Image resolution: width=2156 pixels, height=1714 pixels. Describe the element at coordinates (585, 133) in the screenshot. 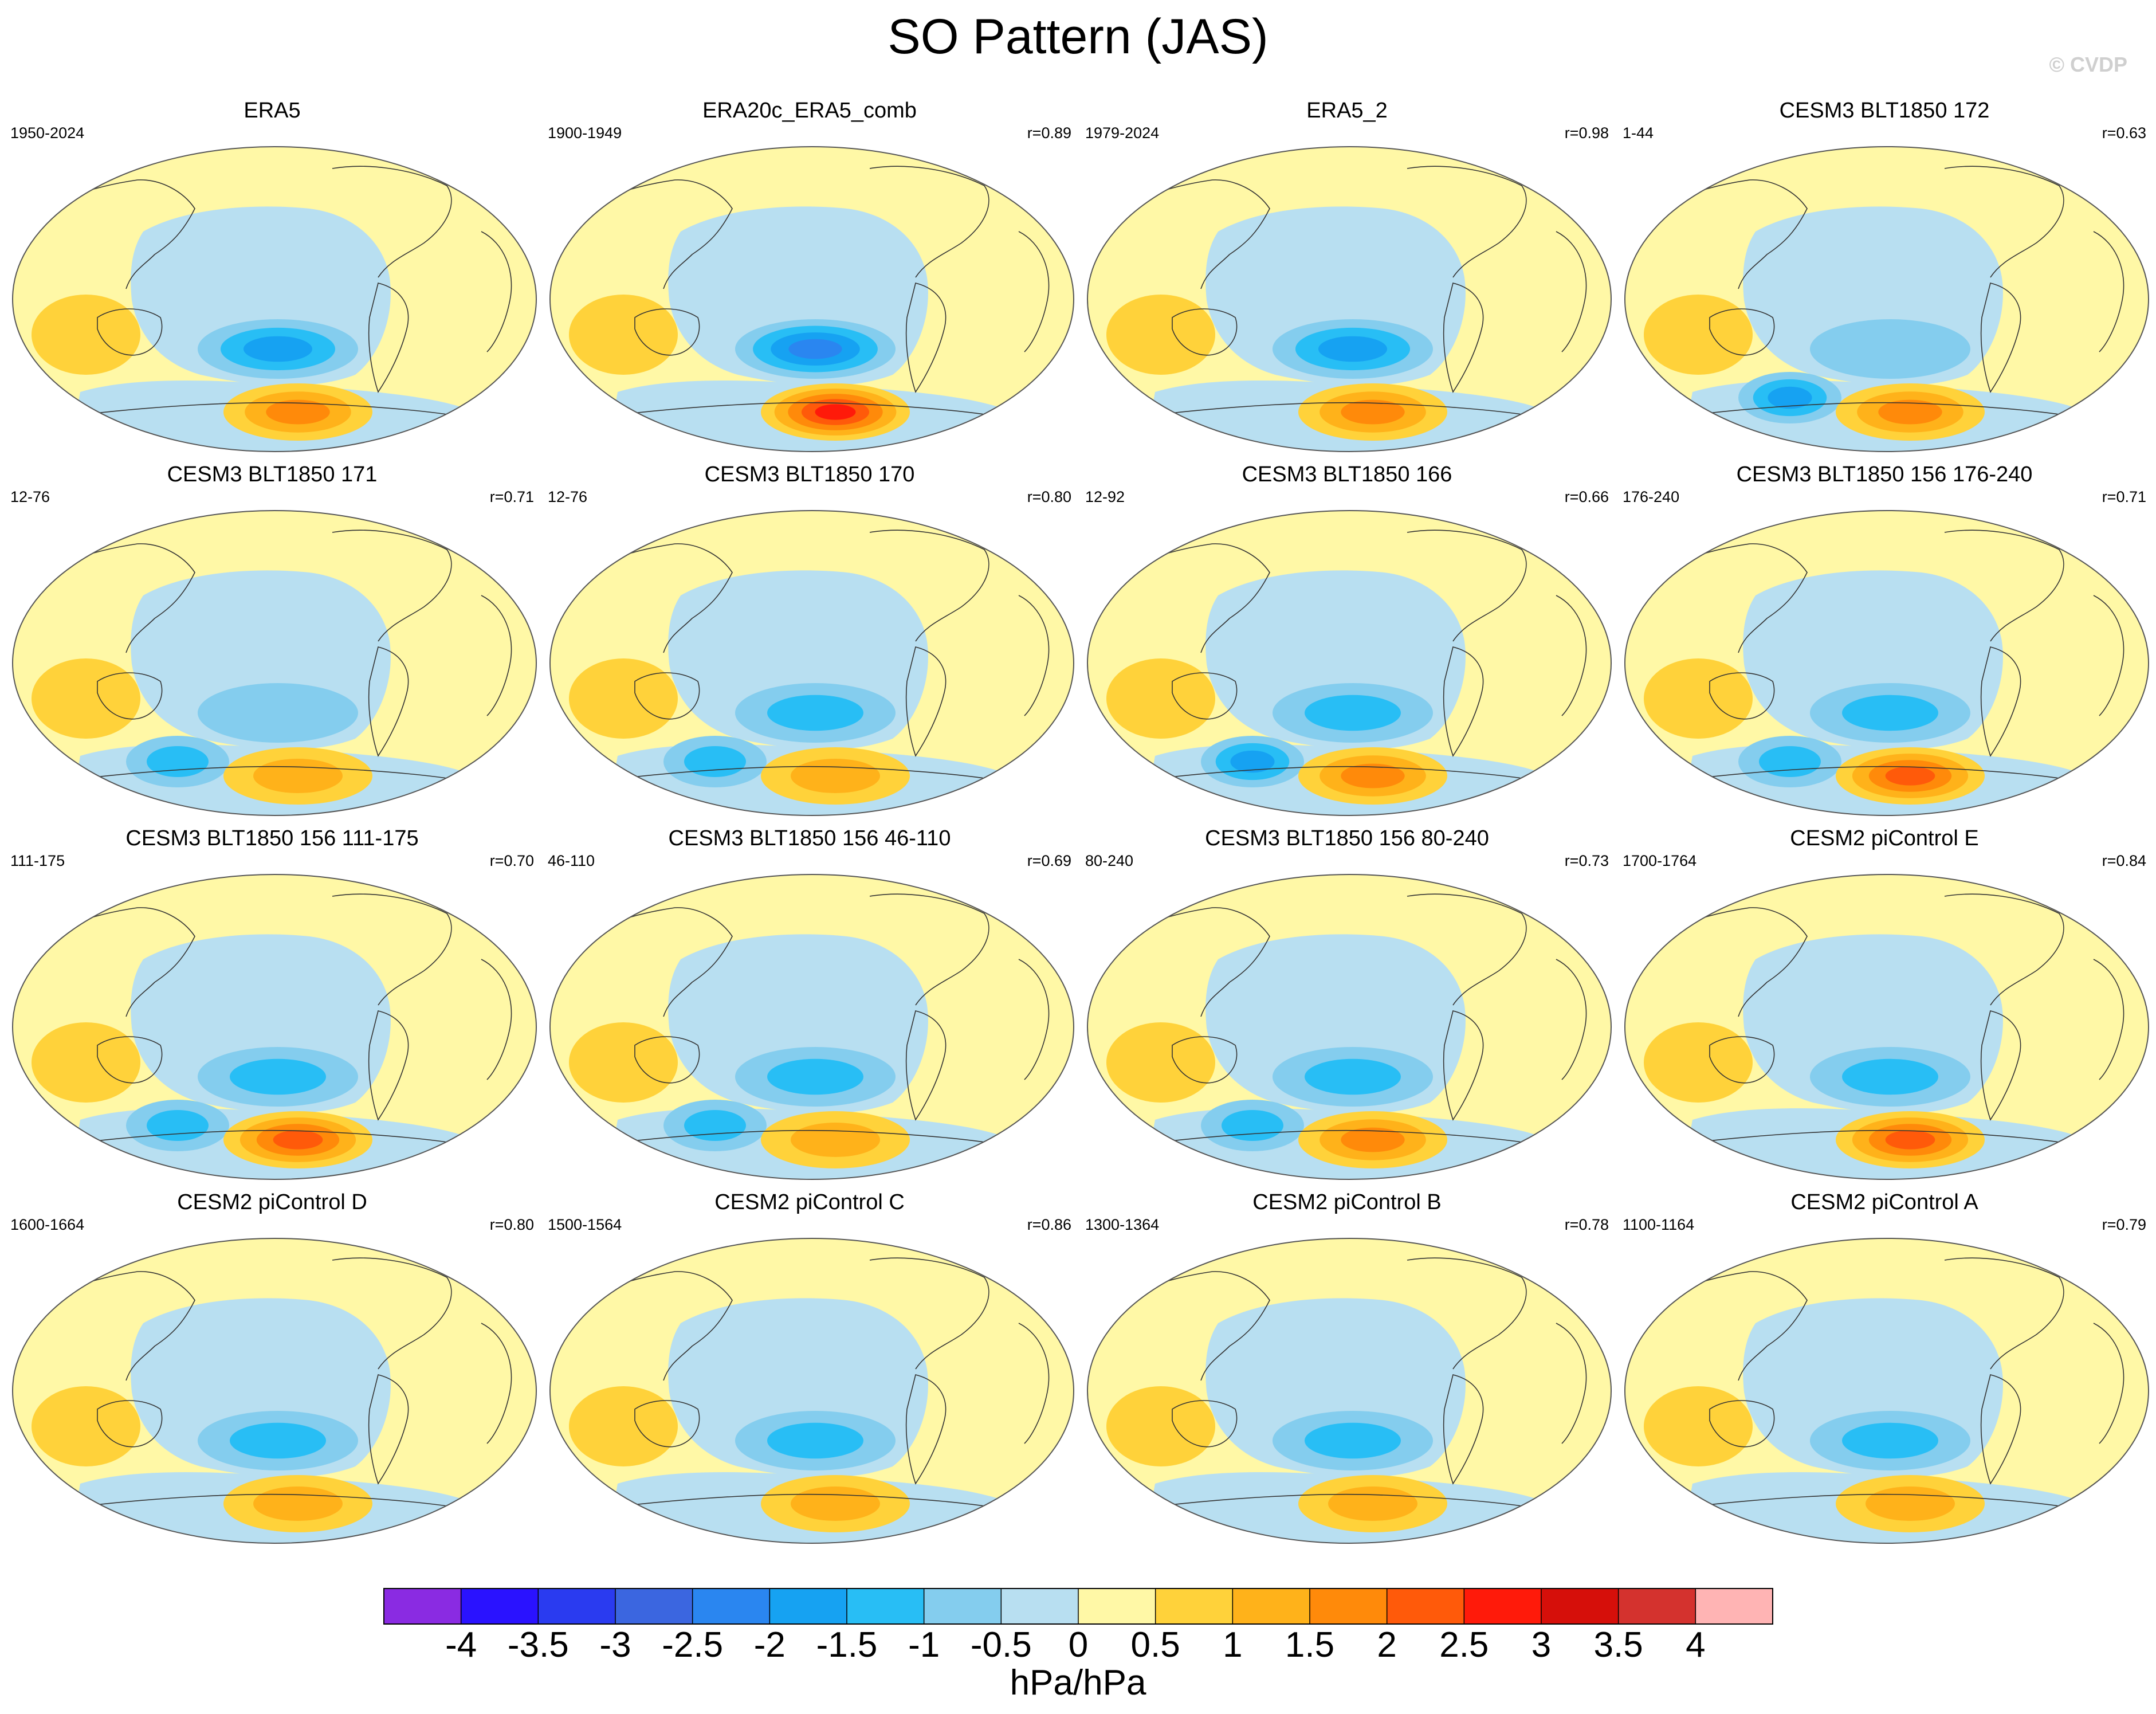

I see `panel-period: 1900-1949` at that location.